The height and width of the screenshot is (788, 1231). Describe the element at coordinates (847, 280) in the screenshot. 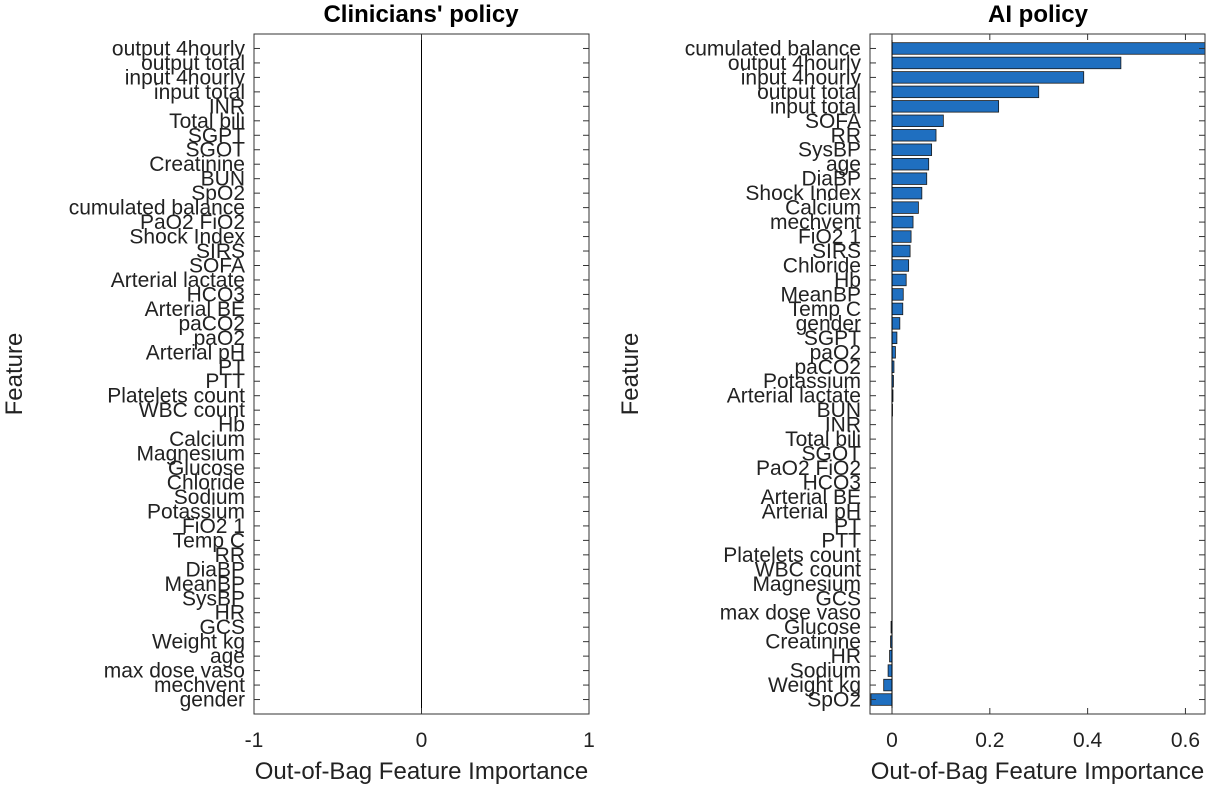

I see `category-label: Hb` at that location.